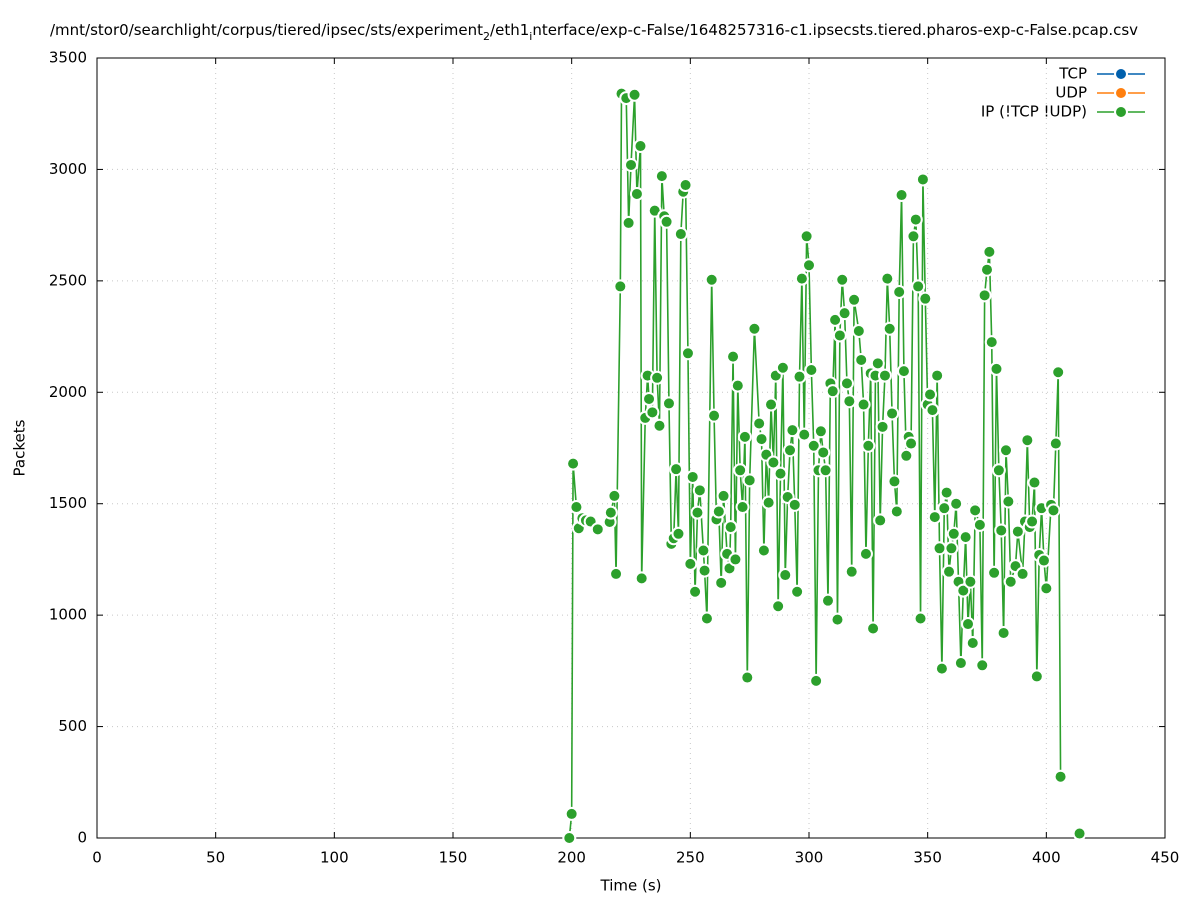  What do you see at coordinates (927, 858) in the screenshot?
I see `x-tick-label: 350` at bounding box center [927, 858].